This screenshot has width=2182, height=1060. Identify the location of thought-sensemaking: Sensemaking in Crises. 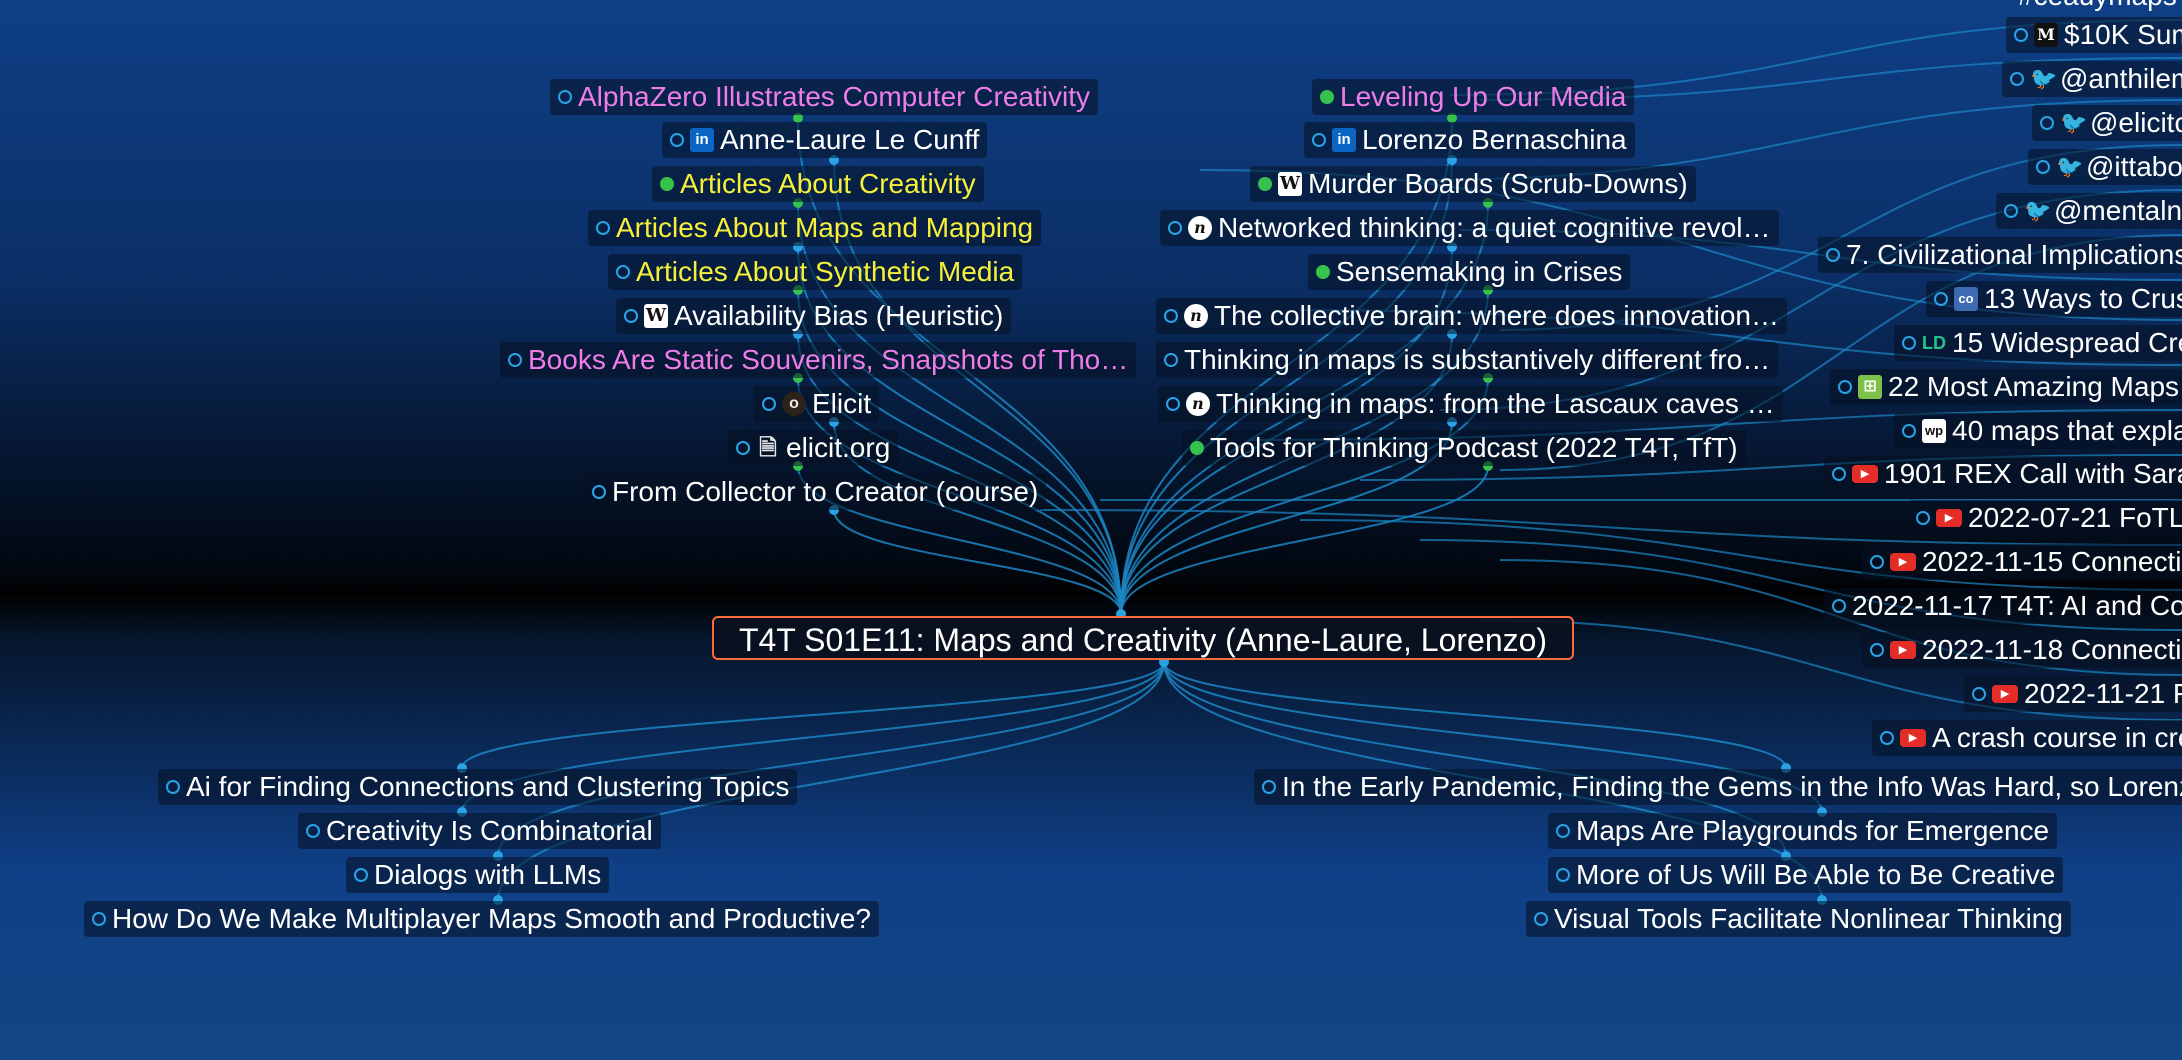
(1469, 272).